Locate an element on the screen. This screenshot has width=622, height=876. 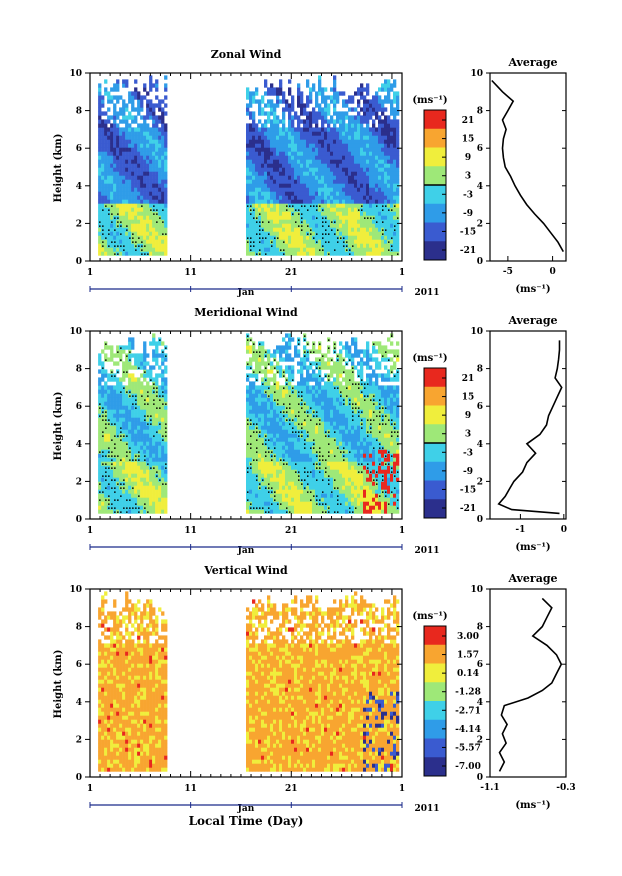
local-time-xlabel: Local Time (Day) is located at coordinates (246, 821).